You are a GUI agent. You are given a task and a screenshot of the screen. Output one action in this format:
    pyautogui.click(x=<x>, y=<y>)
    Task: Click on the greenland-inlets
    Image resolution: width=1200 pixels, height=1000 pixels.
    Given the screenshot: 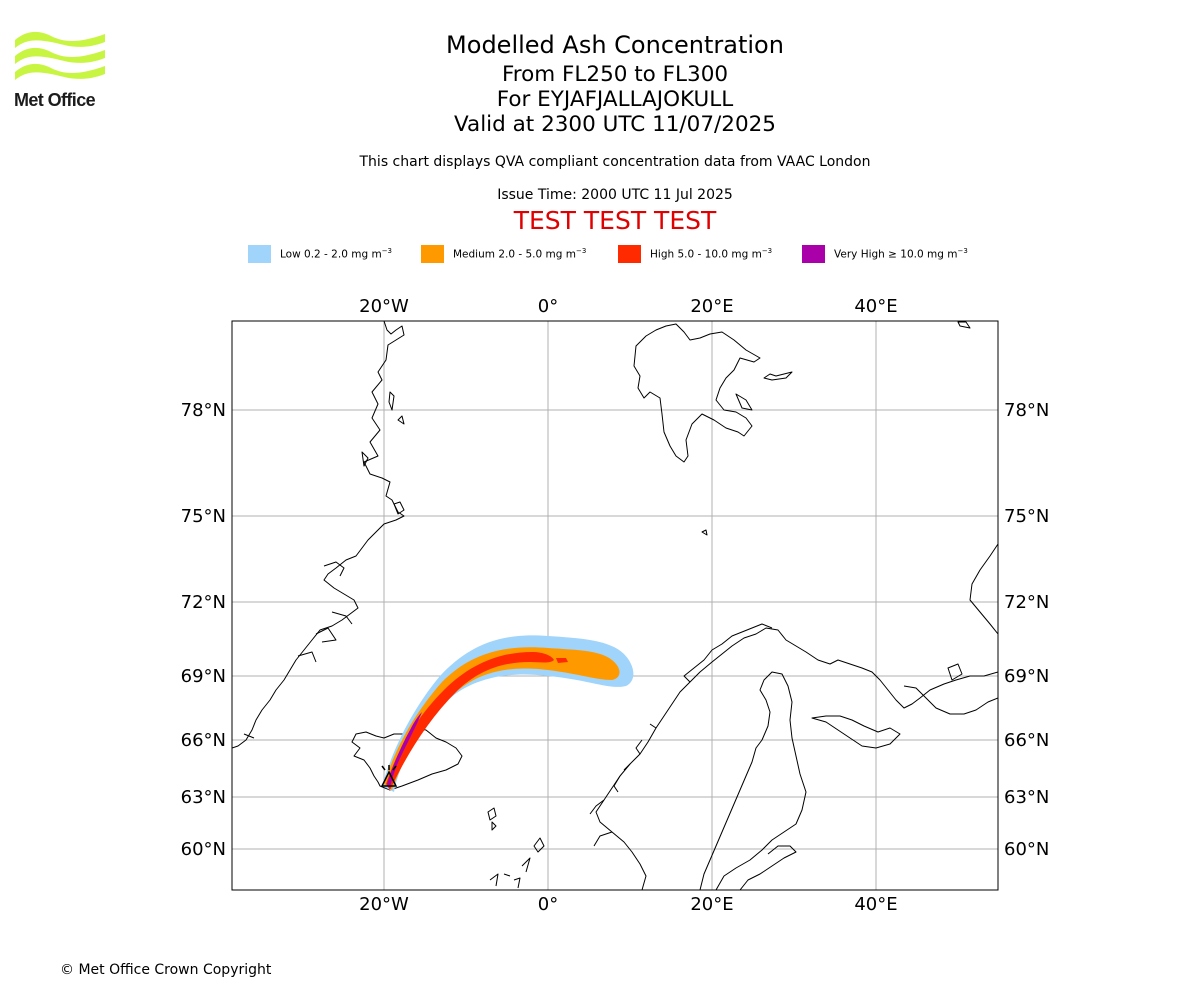 What is the action you would take?
    pyautogui.click(x=298, y=650)
    